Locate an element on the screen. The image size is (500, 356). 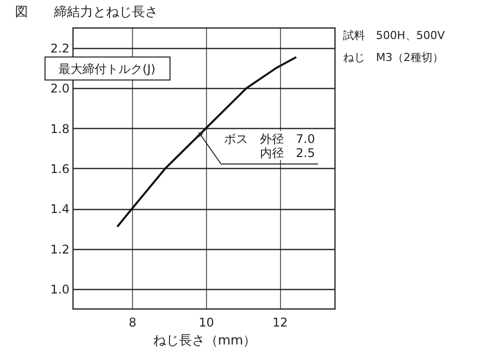
x-tick-label: 10 is located at coordinates (206, 323).